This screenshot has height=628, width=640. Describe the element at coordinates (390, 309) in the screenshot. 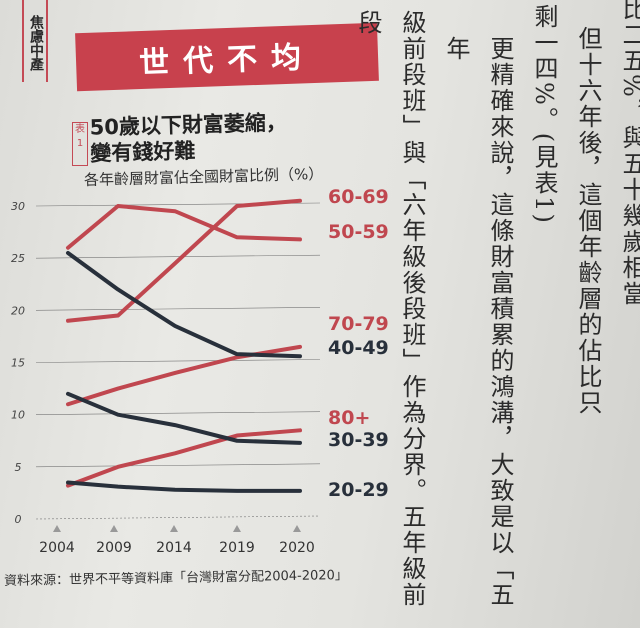

I see `body-column: 級前段班」與「六年級後段班」作為分界。五年級前段` at that location.